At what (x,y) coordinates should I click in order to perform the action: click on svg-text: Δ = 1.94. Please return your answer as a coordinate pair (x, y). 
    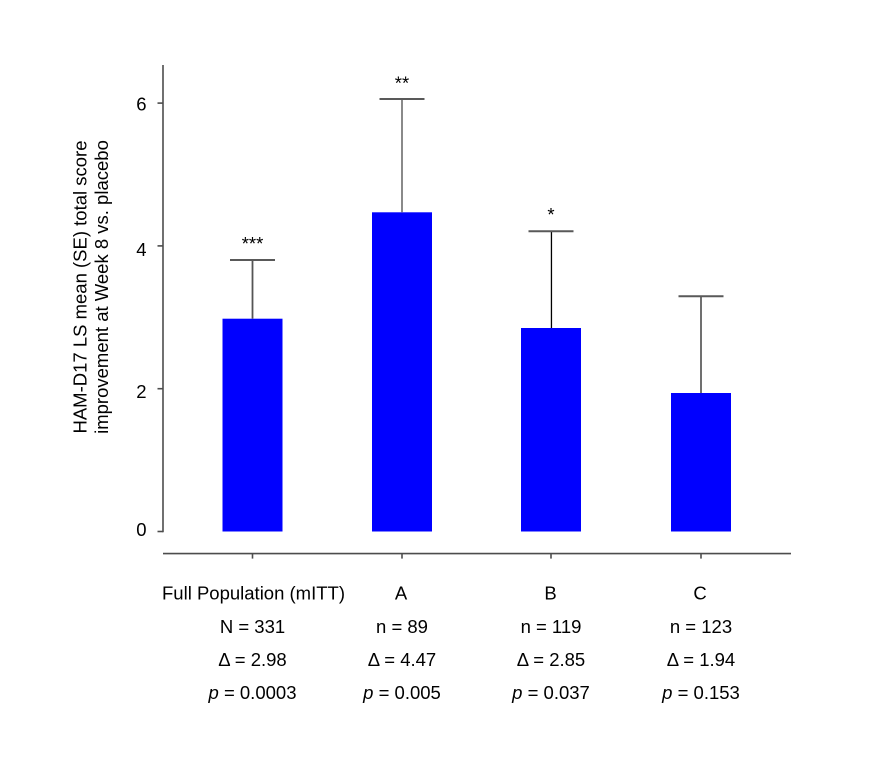
    Looking at the image, I should click on (701, 659).